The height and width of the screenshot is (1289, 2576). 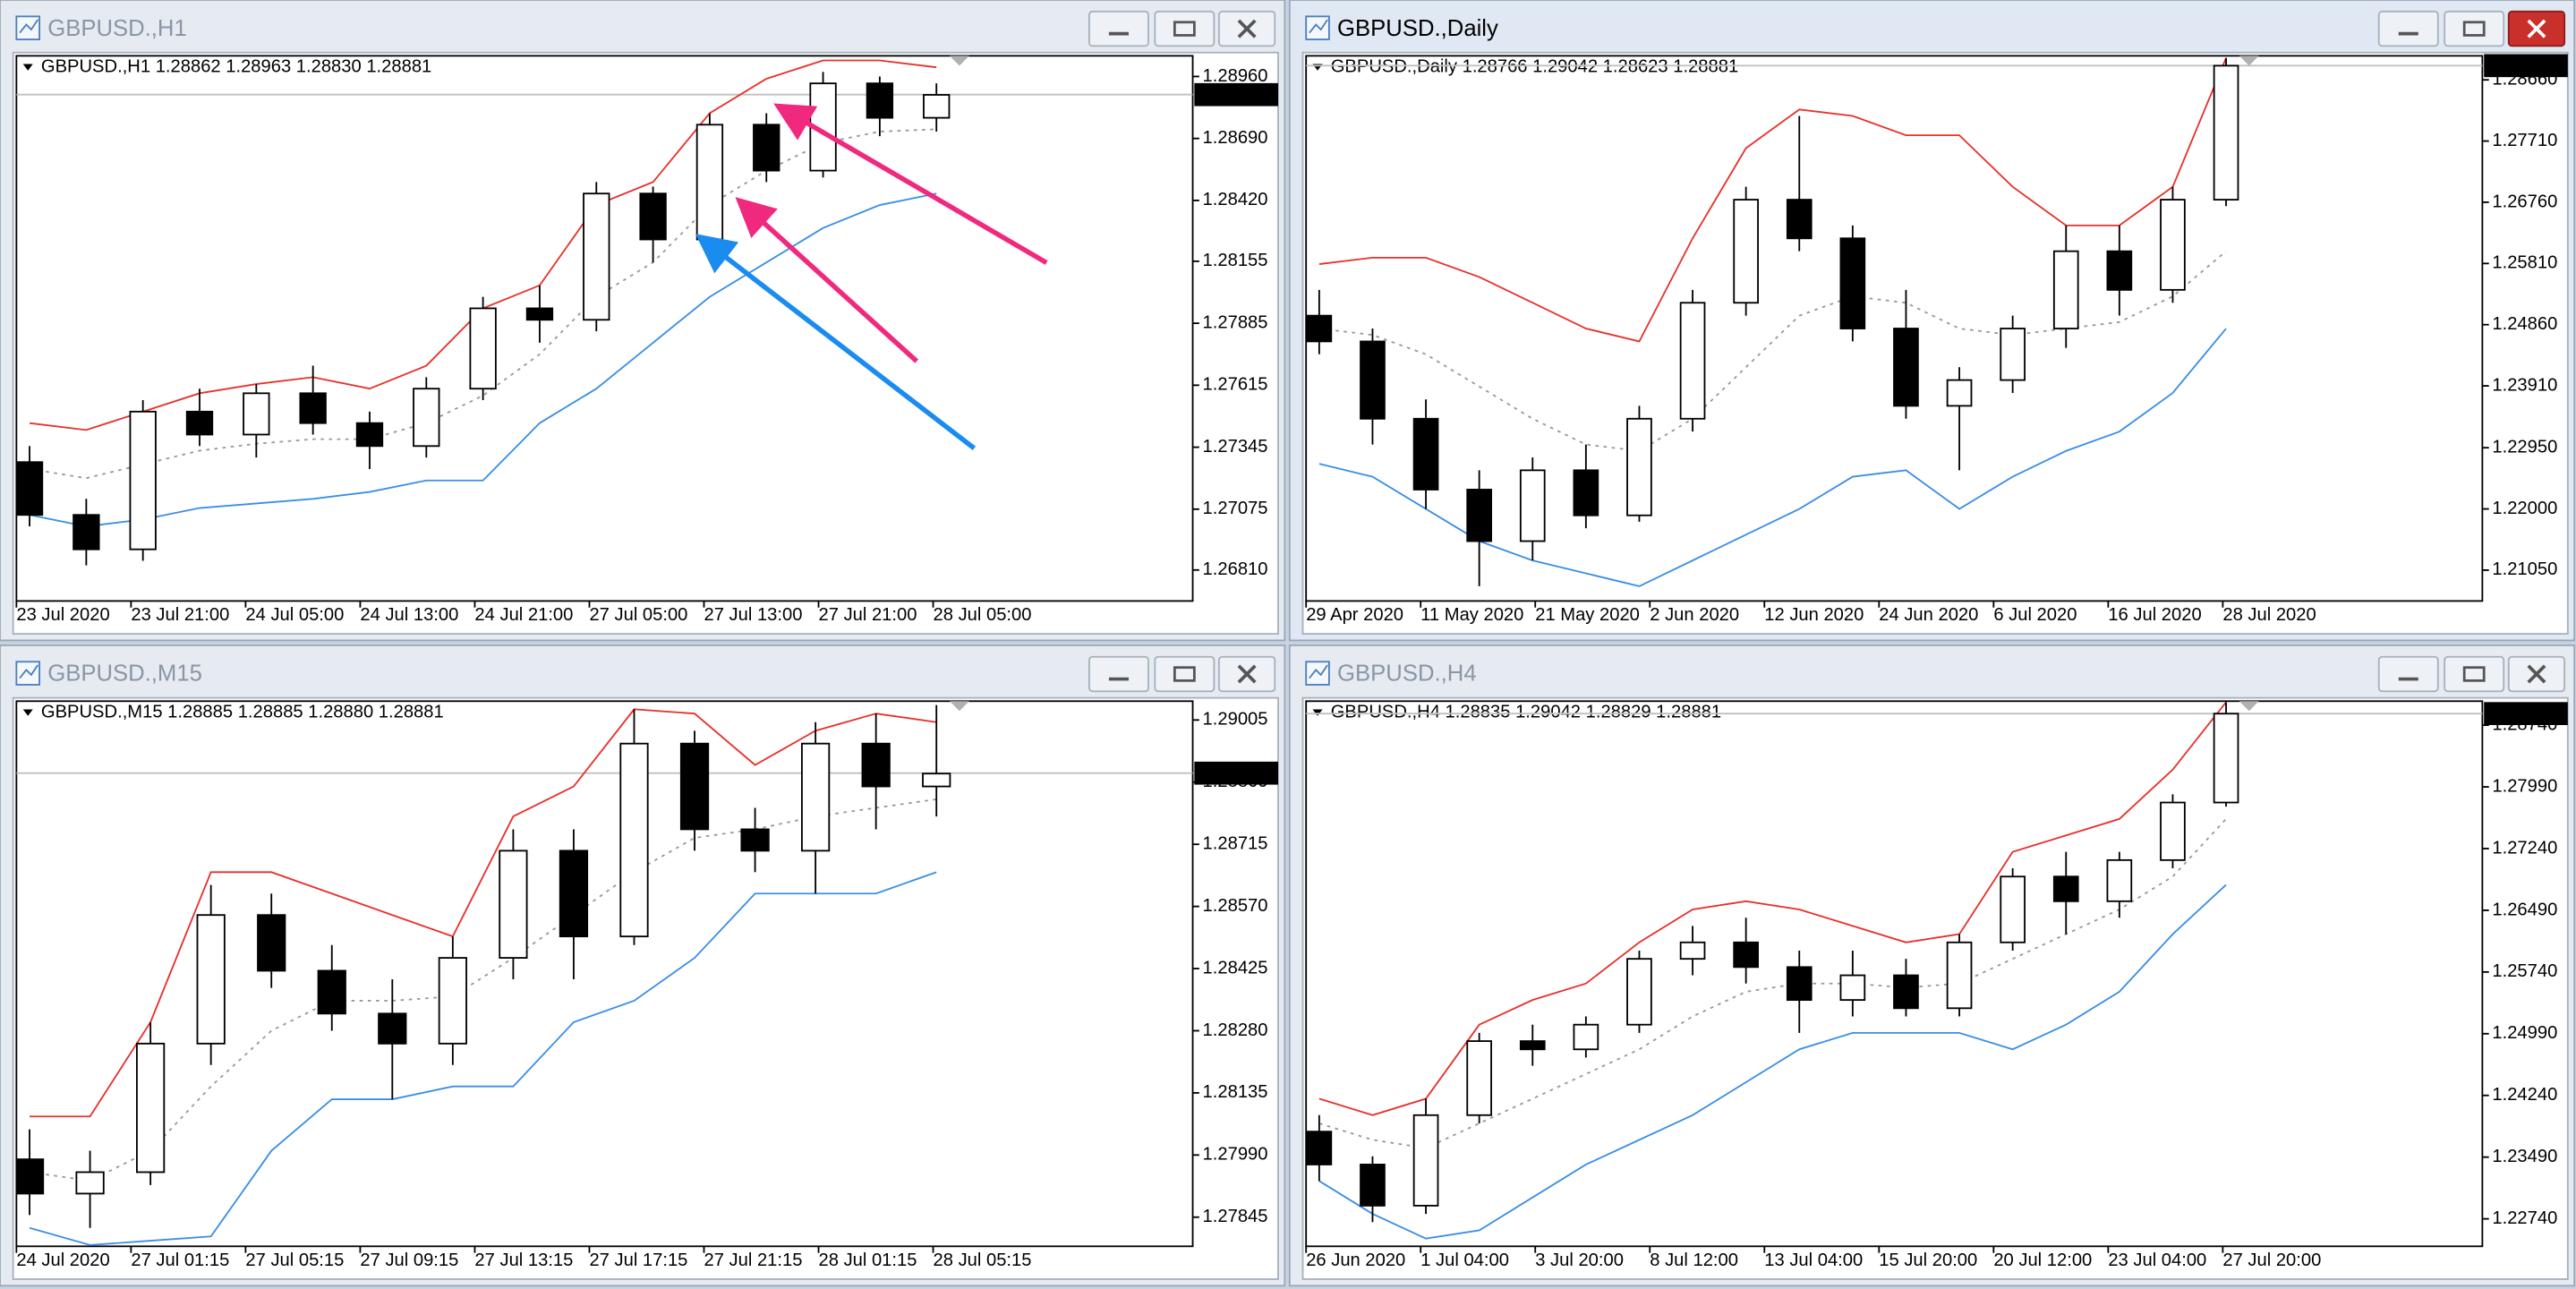 What do you see at coordinates (2154, 615) in the screenshot?
I see `x-tick-label: 16 Jul 2020` at bounding box center [2154, 615].